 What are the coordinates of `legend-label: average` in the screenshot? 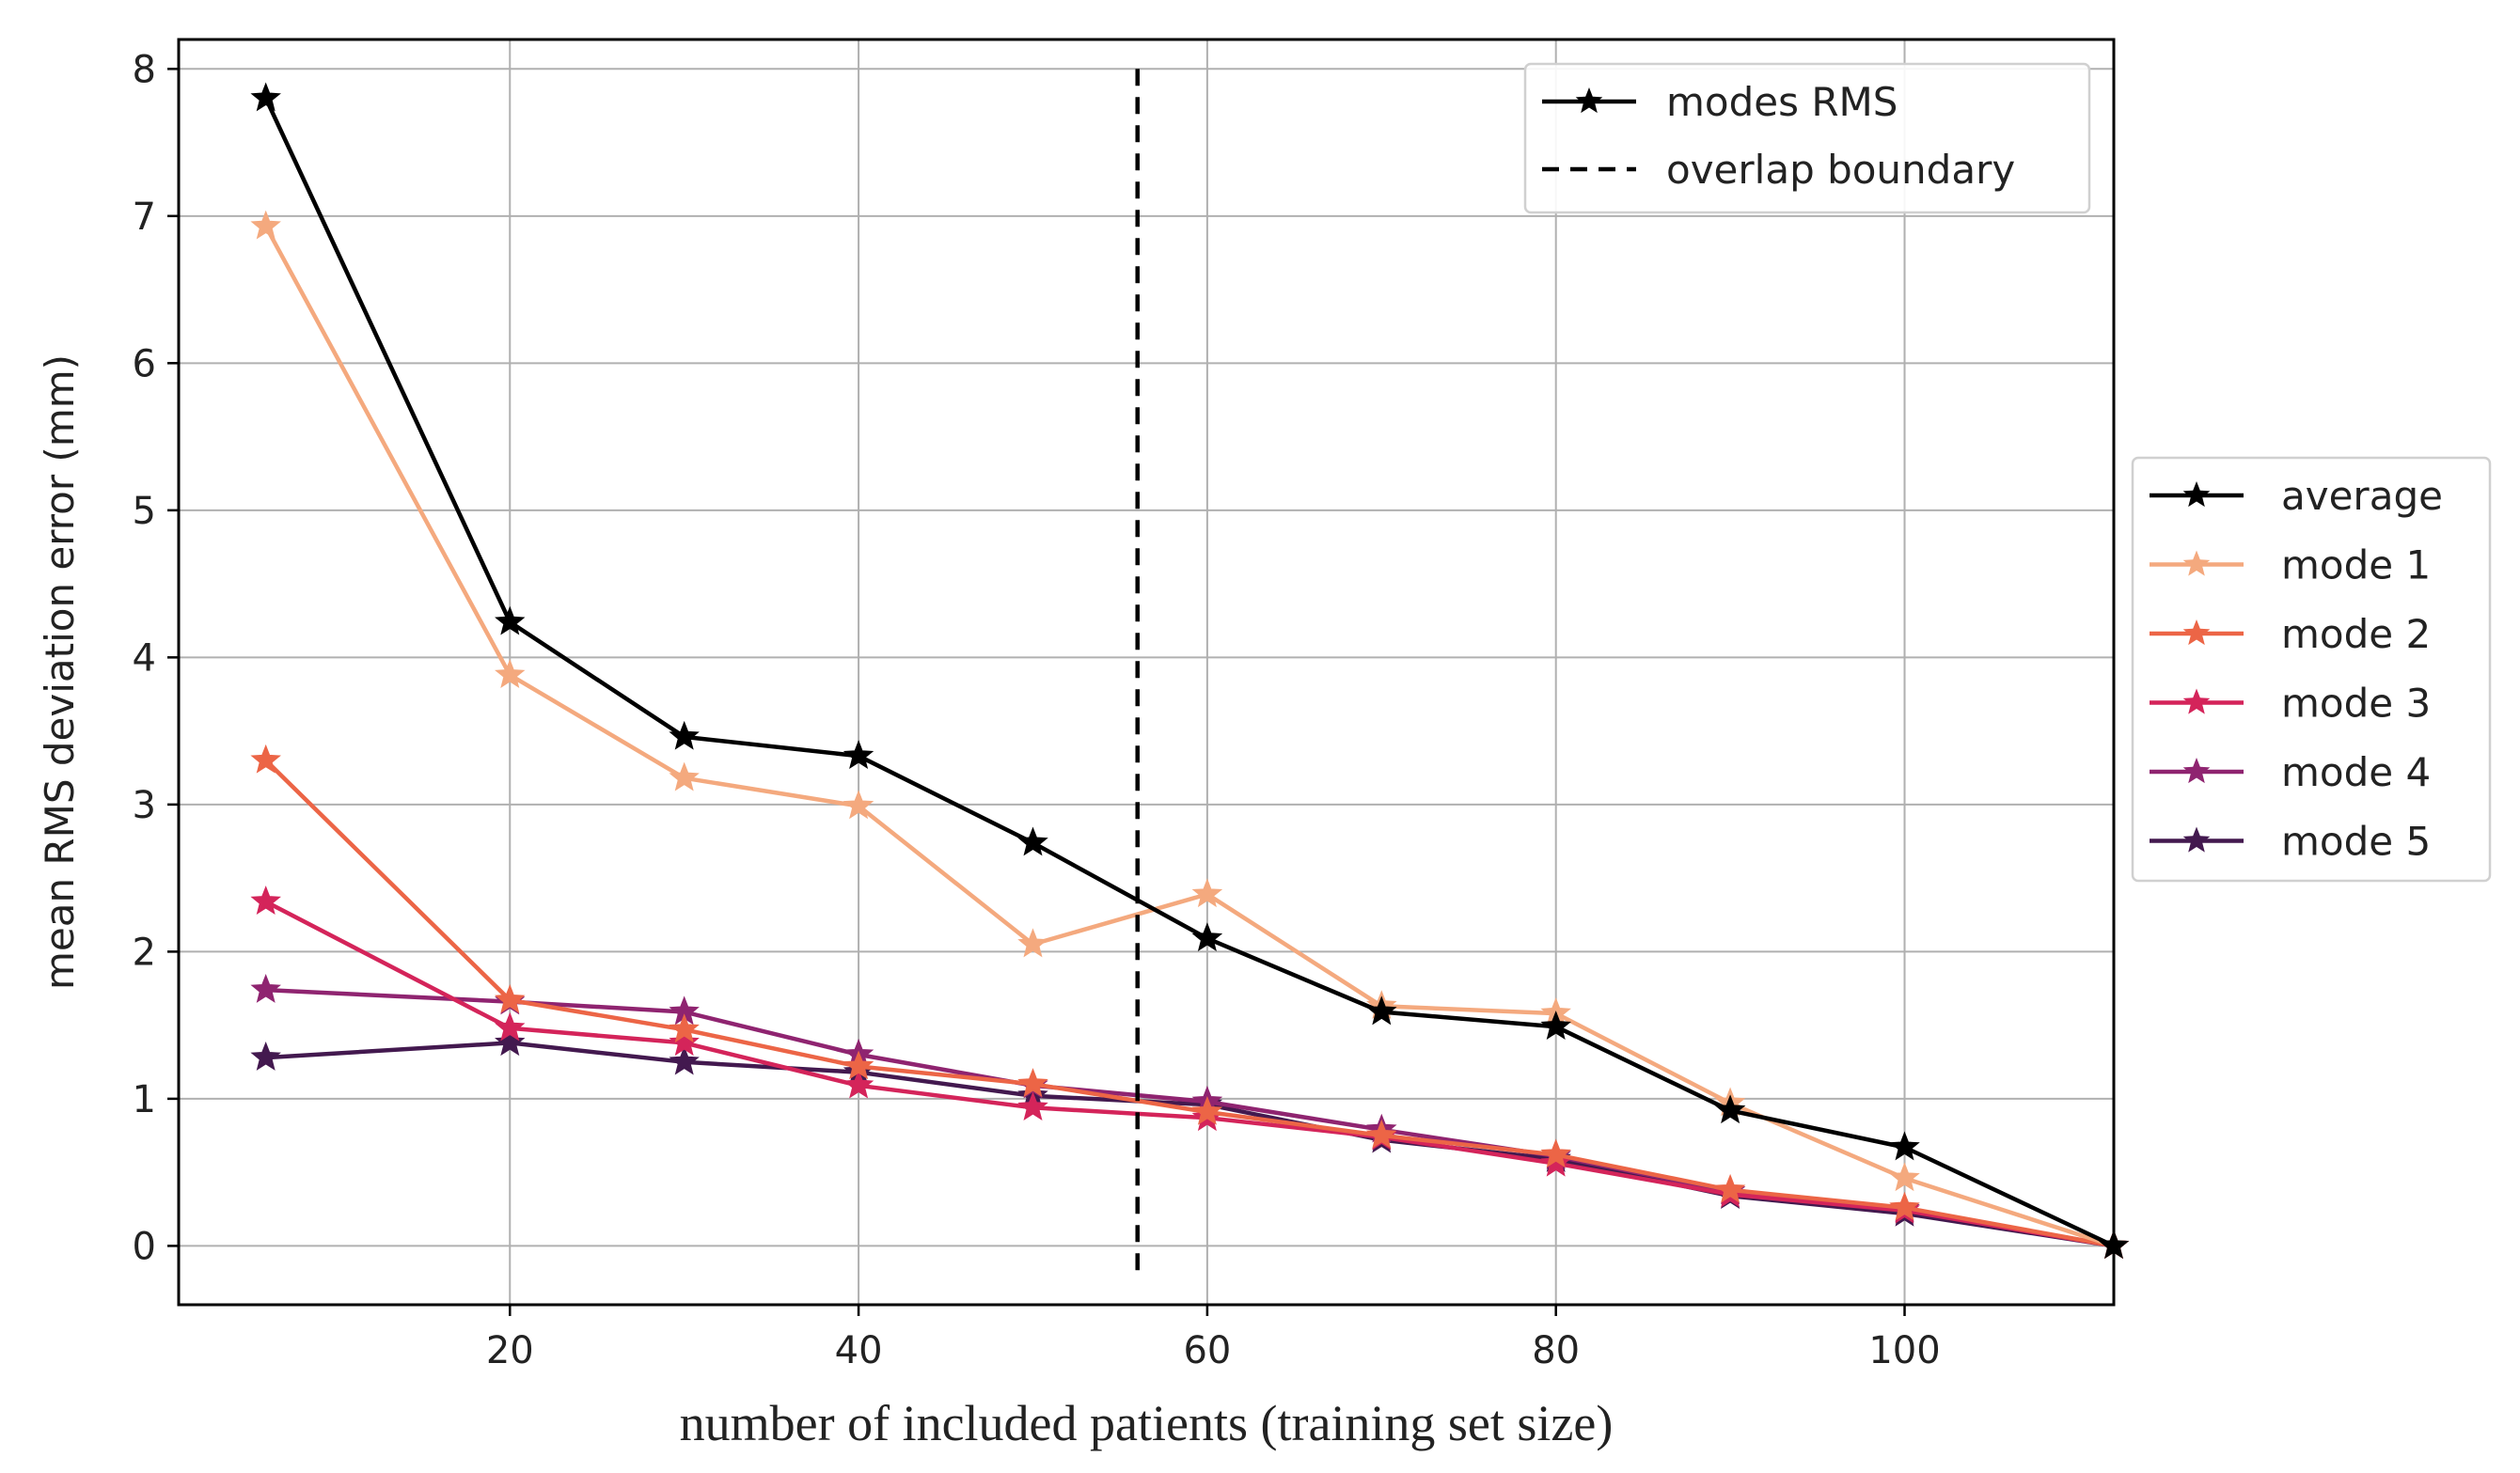 It's located at (2362, 496).